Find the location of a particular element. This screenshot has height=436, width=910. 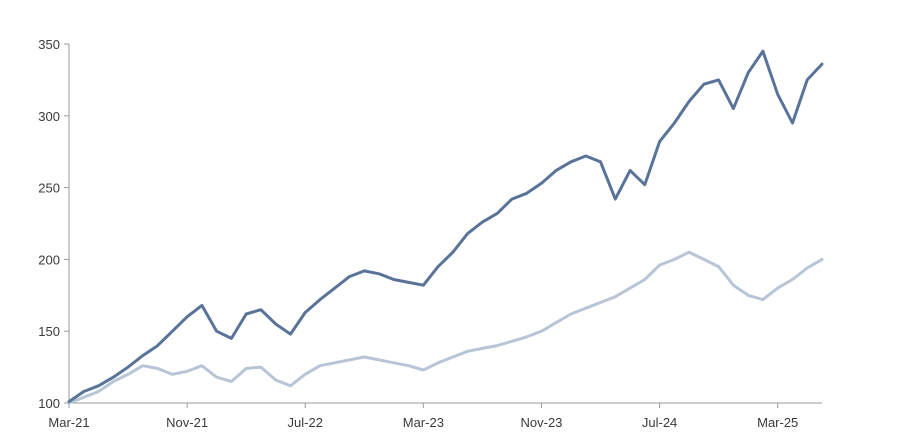

y-tick-label: 100 is located at coordinates (49, 403).